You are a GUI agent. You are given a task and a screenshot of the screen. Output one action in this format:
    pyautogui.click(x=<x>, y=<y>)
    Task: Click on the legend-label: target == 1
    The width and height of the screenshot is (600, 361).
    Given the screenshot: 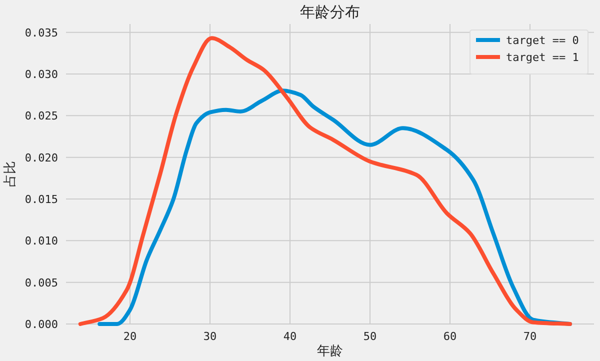 What is the action you would take?
    pyautogui.click(x=542, y=57)
    